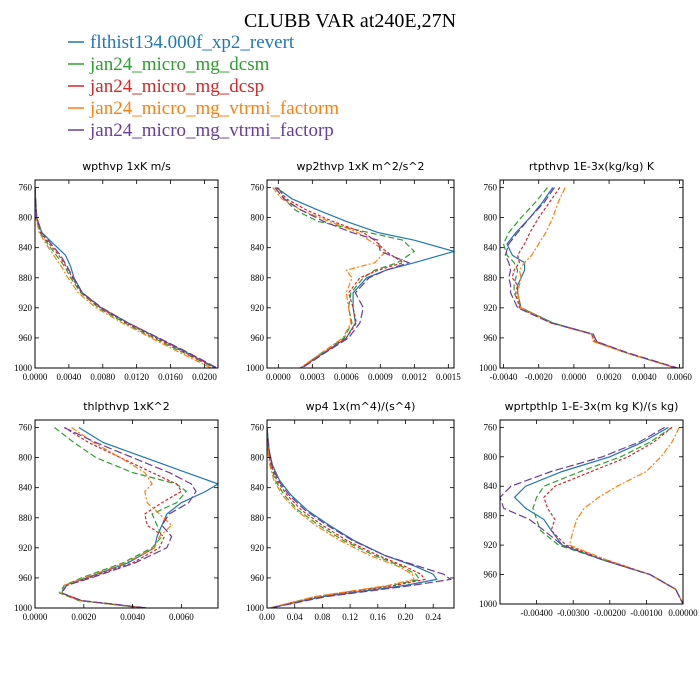 The image size is (700, 700). I want to click on x-tick-label: 0.04, so click(295, 617).